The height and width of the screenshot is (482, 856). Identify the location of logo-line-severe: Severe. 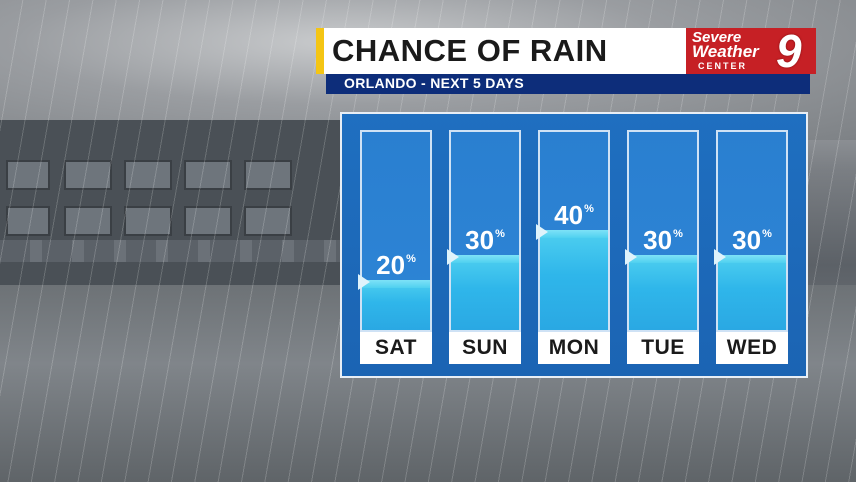
(717, 37).